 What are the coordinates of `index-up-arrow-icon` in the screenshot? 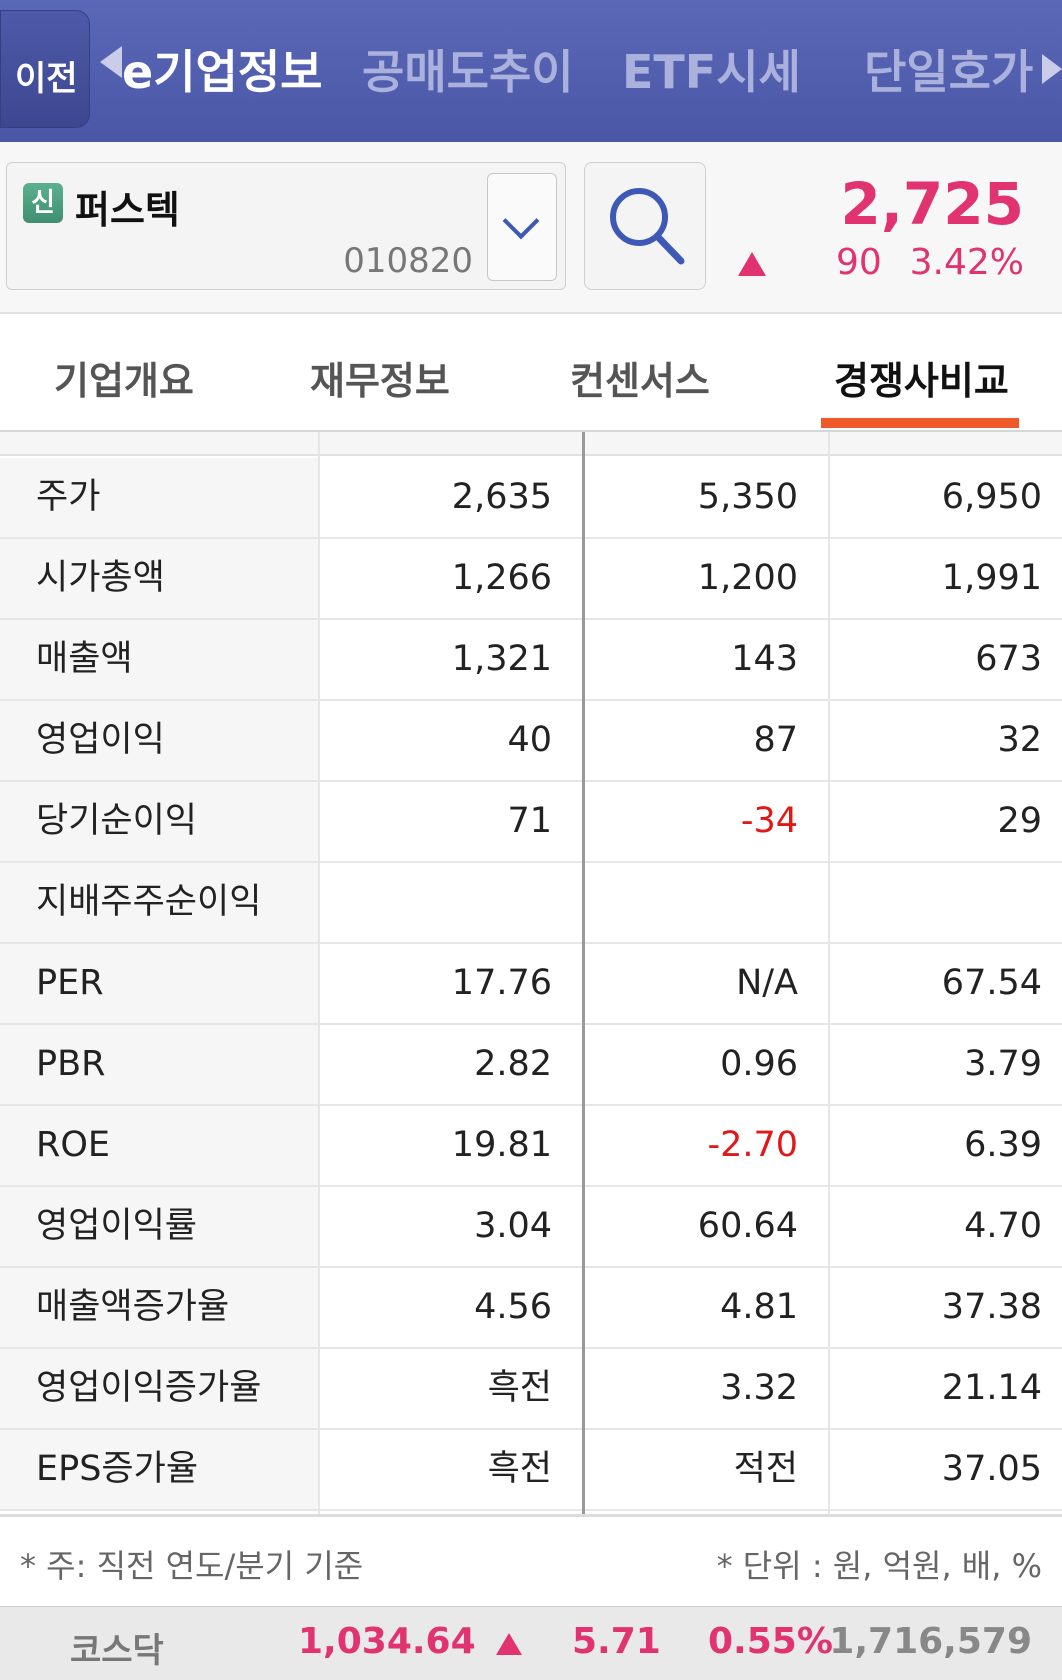 It's located at (509, 1644).